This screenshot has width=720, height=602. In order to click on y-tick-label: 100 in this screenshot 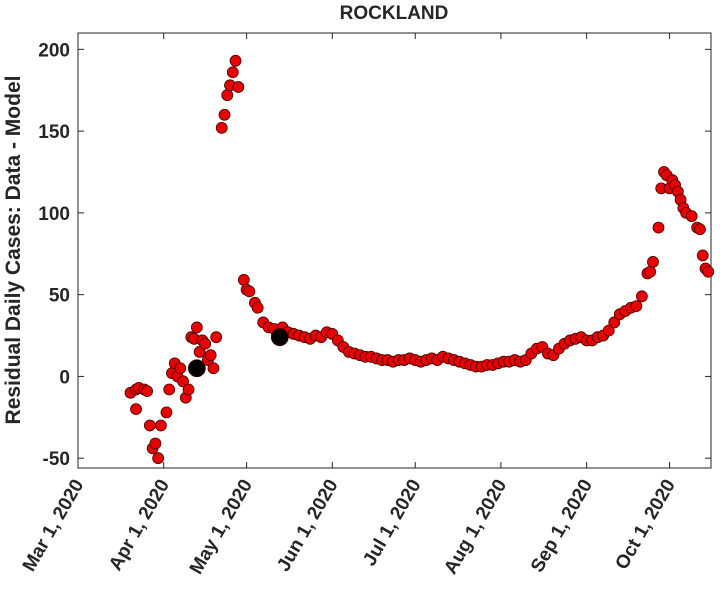, I will do `click(54, 214)`.